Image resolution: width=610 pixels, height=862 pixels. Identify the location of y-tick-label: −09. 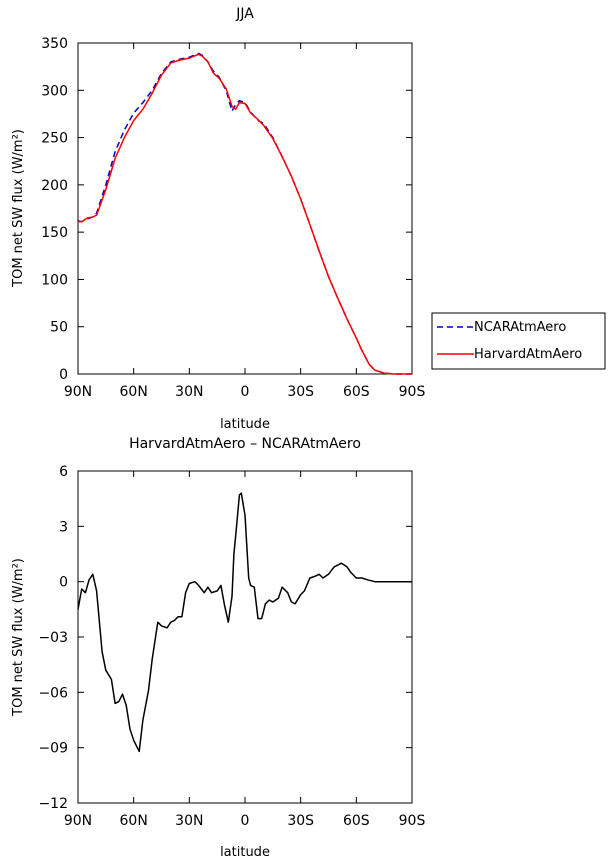
(53, 749).